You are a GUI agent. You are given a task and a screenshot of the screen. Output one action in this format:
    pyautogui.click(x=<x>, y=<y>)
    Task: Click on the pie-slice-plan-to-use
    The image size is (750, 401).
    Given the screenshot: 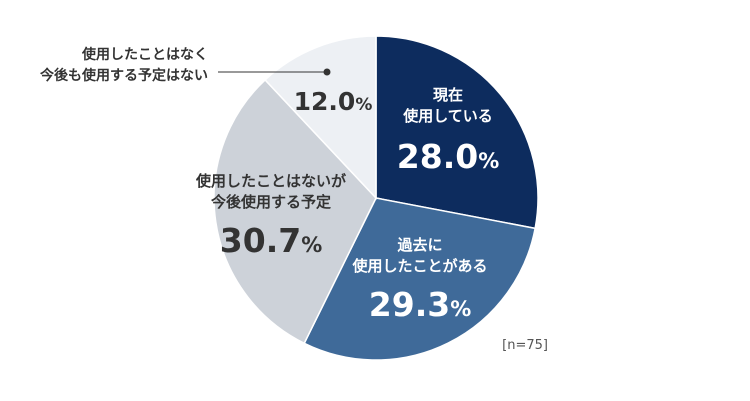 What is the action you would take?
    pyautogui.click(x=295, y=211)
    